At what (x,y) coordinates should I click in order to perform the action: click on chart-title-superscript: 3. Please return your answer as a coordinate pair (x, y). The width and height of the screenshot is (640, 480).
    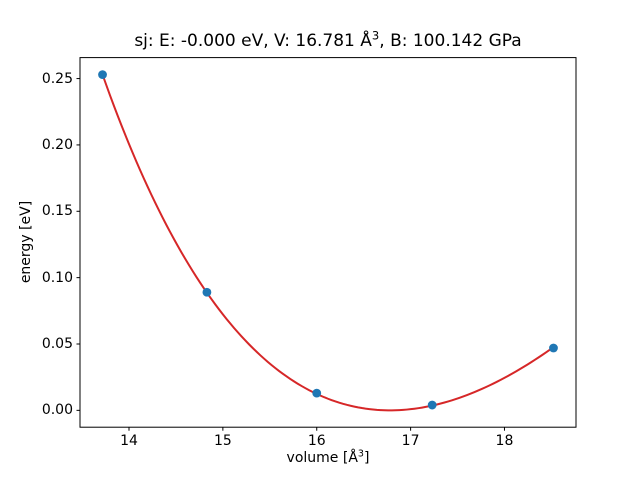
    Looking at the image, I should click on (375, 35).